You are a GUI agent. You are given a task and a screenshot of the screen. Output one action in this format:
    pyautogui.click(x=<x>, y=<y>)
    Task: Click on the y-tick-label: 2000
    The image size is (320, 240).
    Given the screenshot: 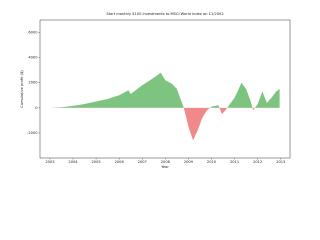 What is the action you would take?
    pyautogui.click(x=33, y=83)
    